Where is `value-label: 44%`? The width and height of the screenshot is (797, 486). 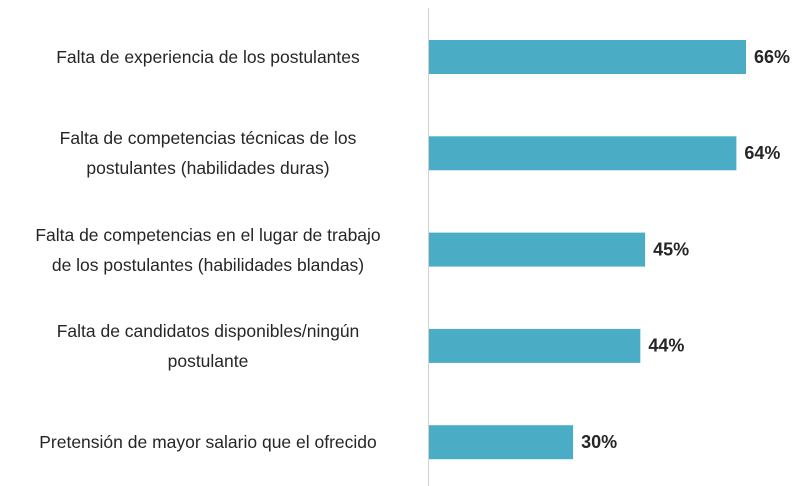
value-label: 44% is located at coordinates (666, 346).